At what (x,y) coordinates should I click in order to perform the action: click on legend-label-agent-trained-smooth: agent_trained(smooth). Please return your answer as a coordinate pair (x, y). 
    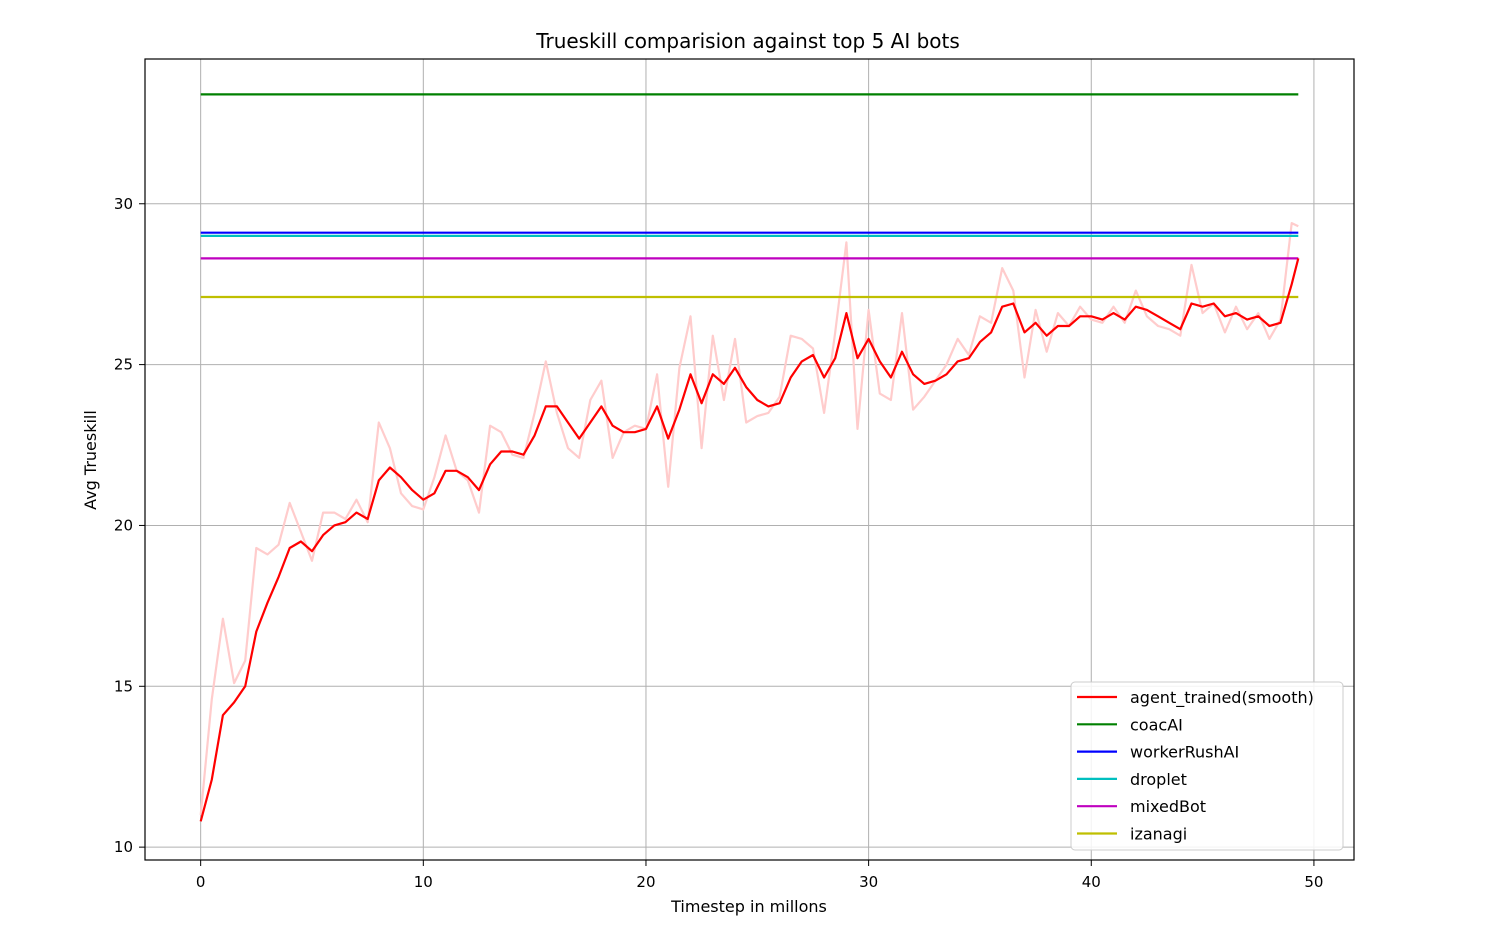
    Looking at the image, I should click on (1222, 698).